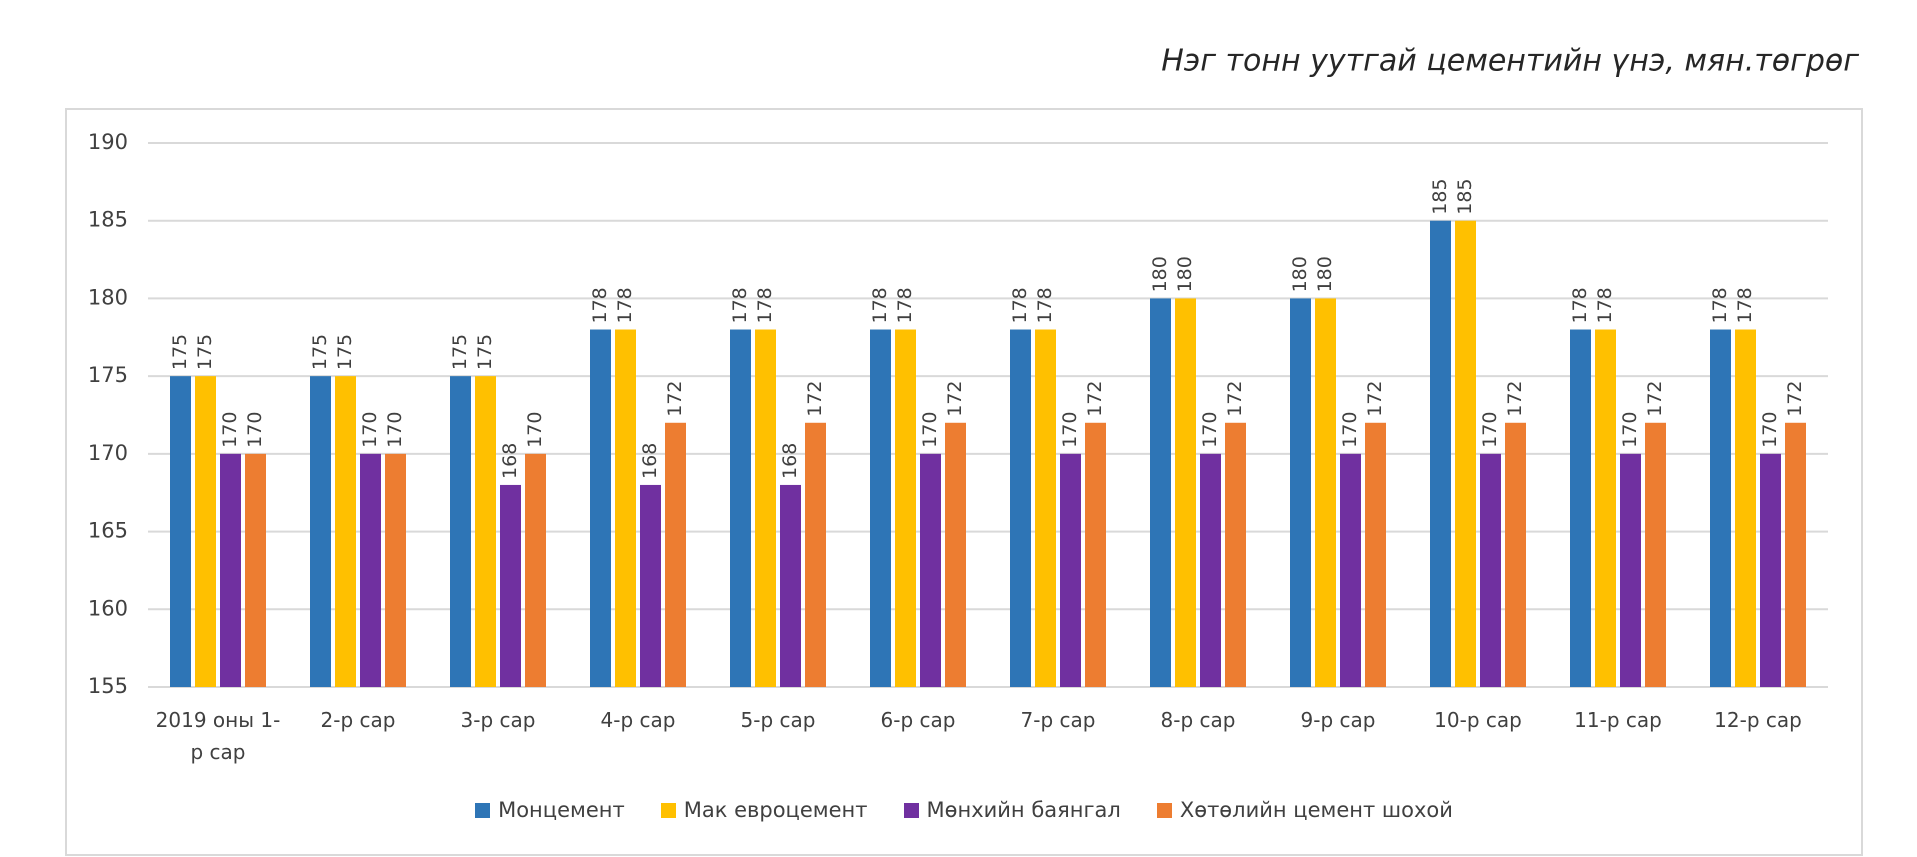 This screenshot has height=857, width=1917. I want to click on y-tick-label: 185, so click(108, 220).